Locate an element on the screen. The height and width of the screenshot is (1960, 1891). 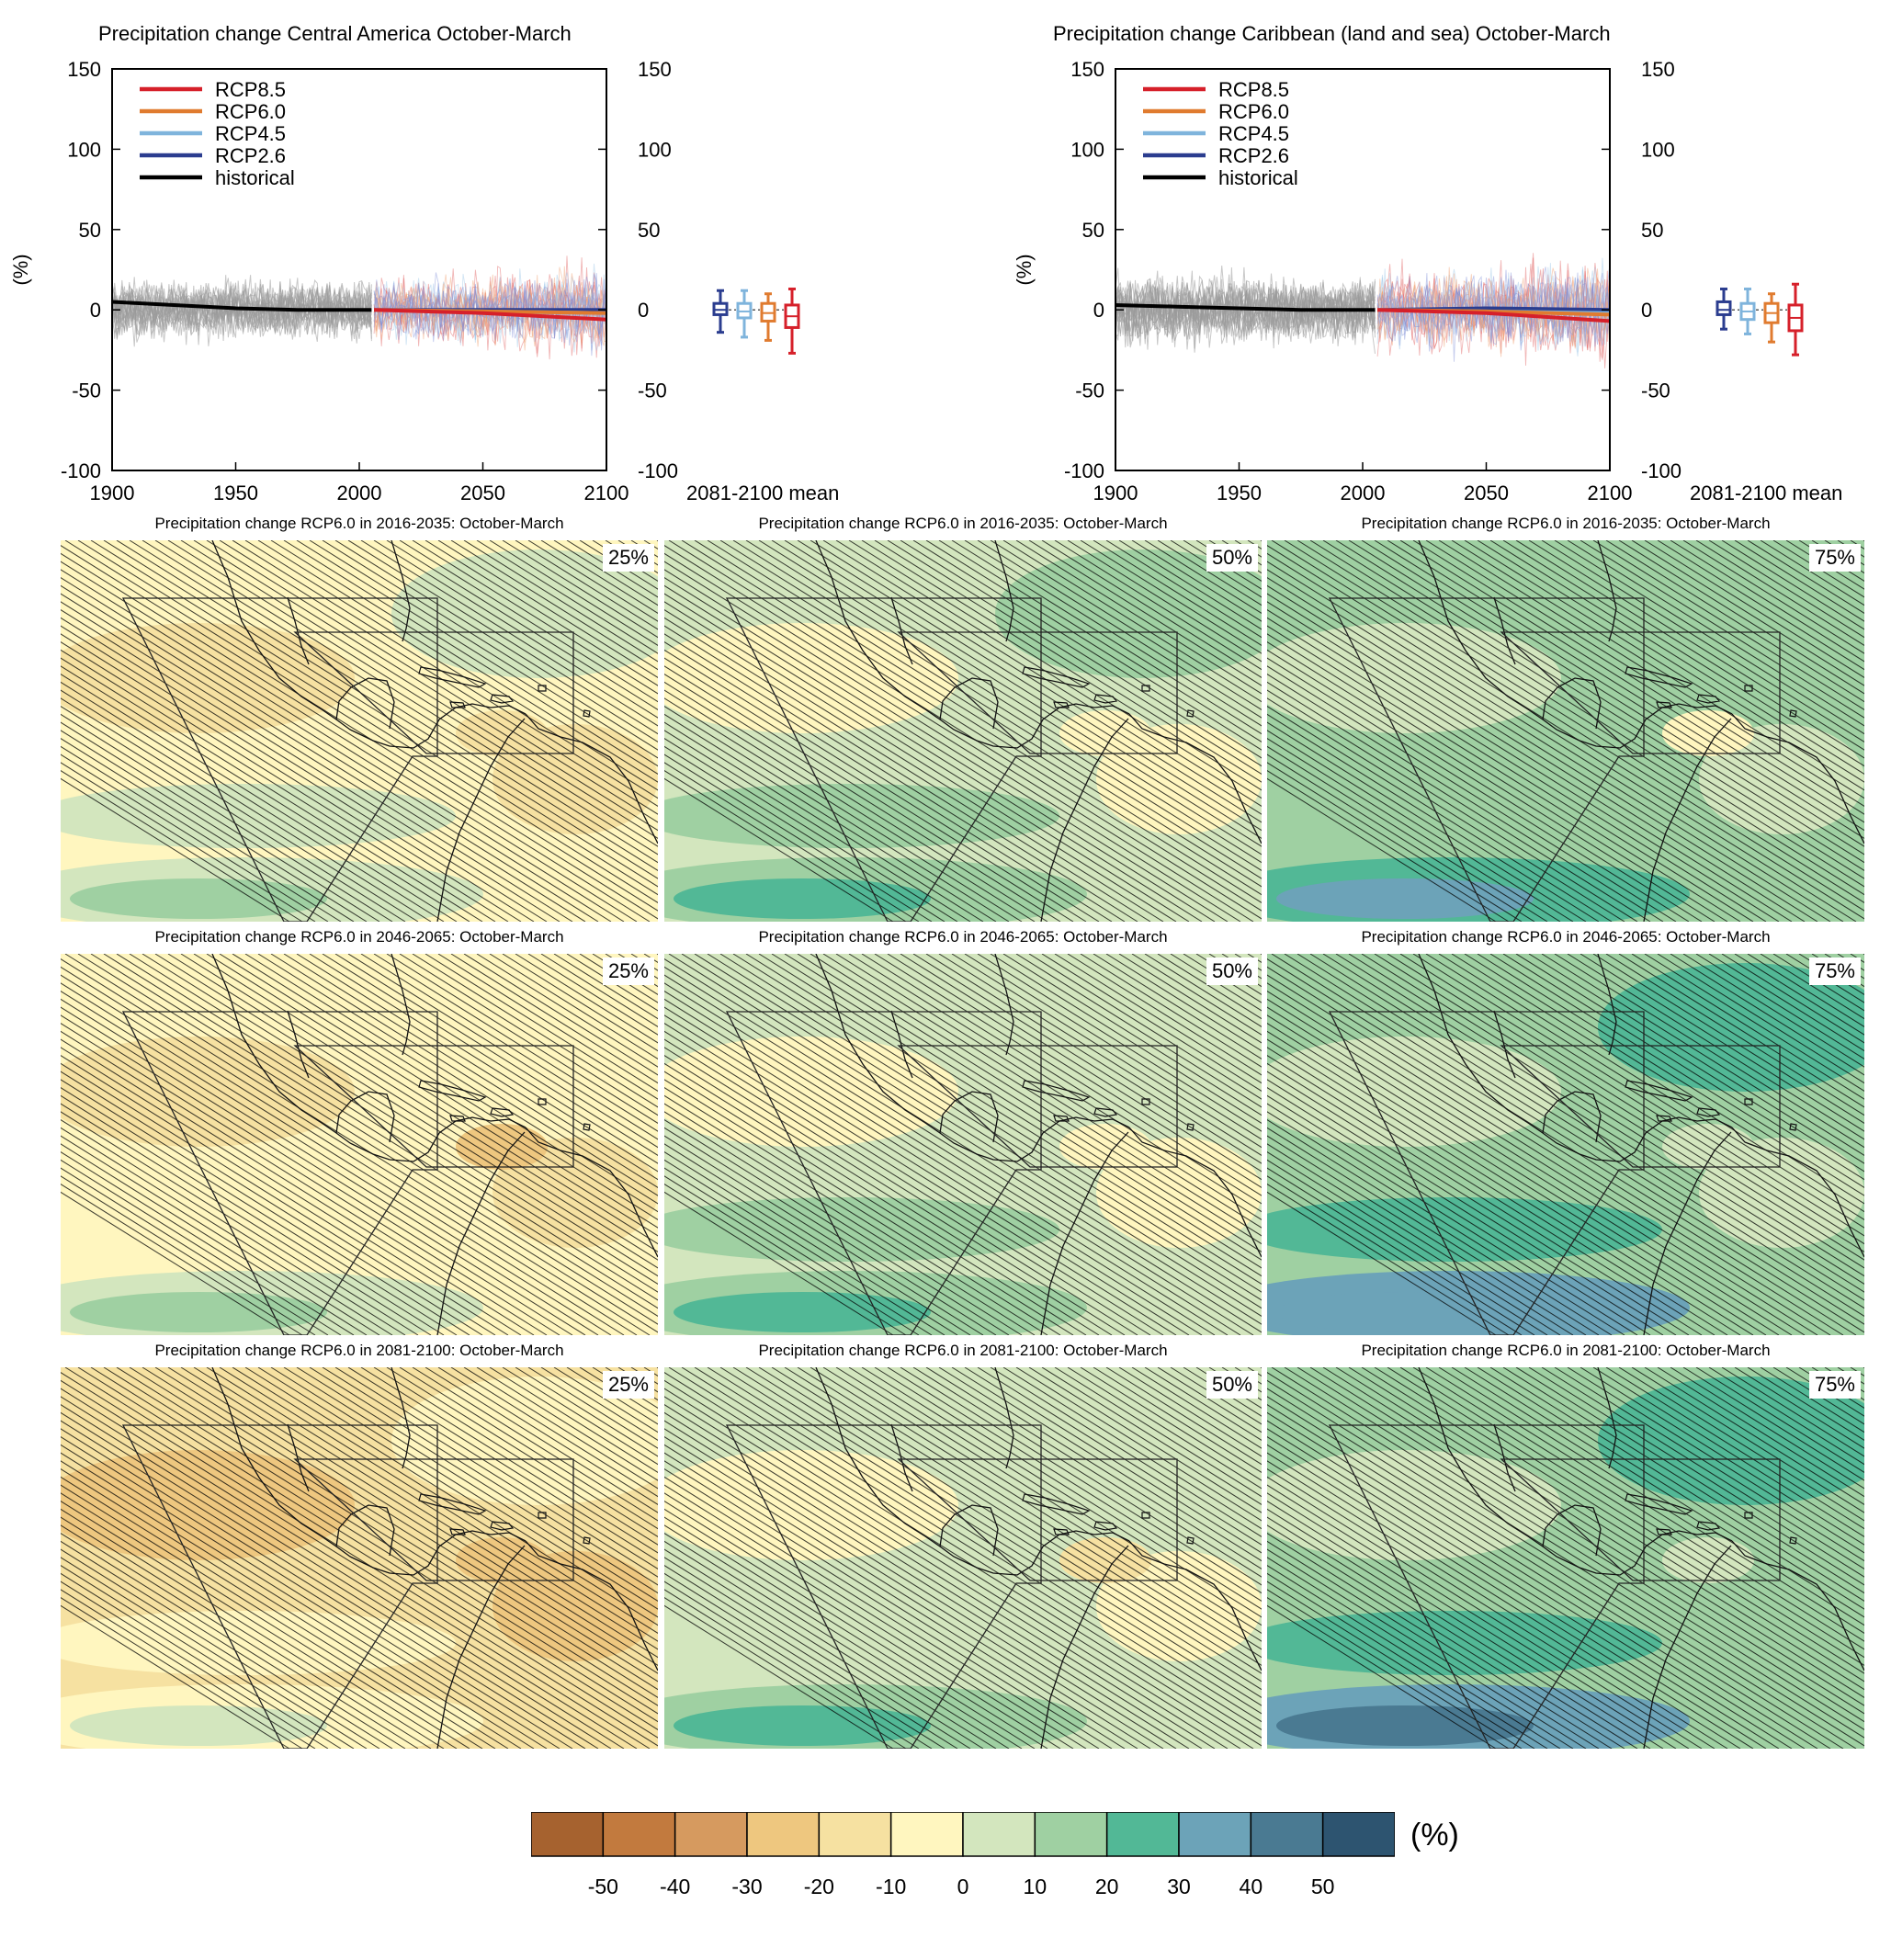
y-axis-label: (%) is located at coordinates (20, 270).